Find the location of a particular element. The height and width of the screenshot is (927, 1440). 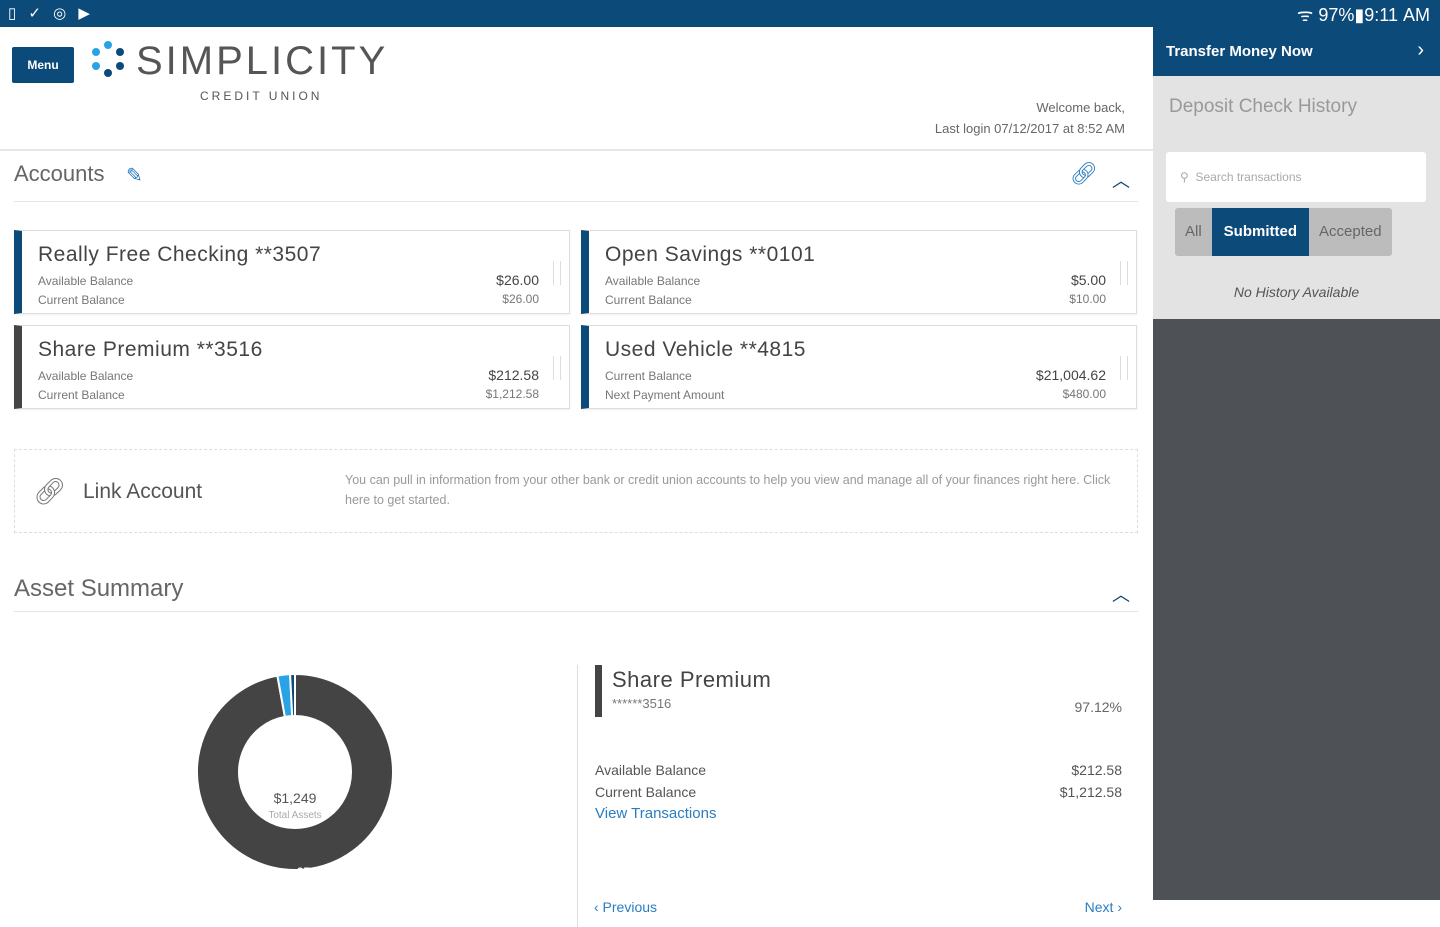

account-name: Really Free Checking **3507 is located at coordinates (180, 254).